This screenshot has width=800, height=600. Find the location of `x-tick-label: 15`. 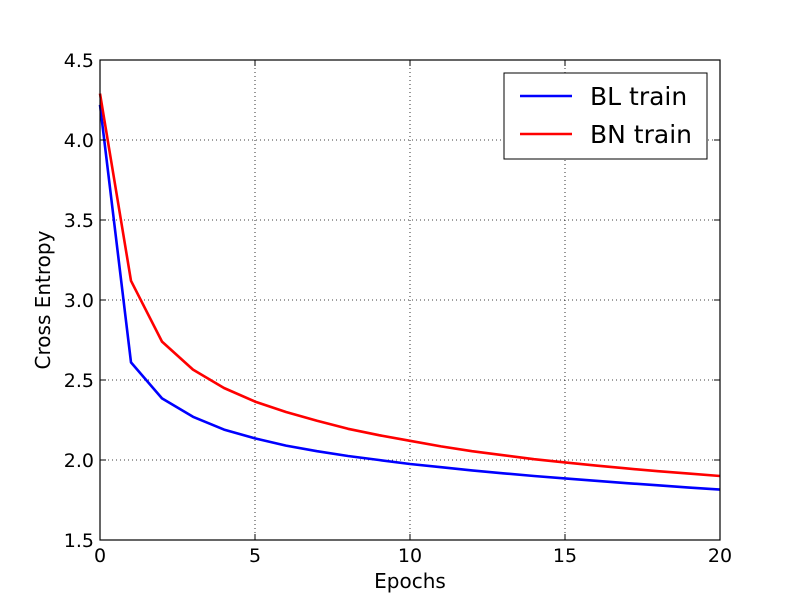

x-tick-label: 15 is located at coordinates (565, 556).